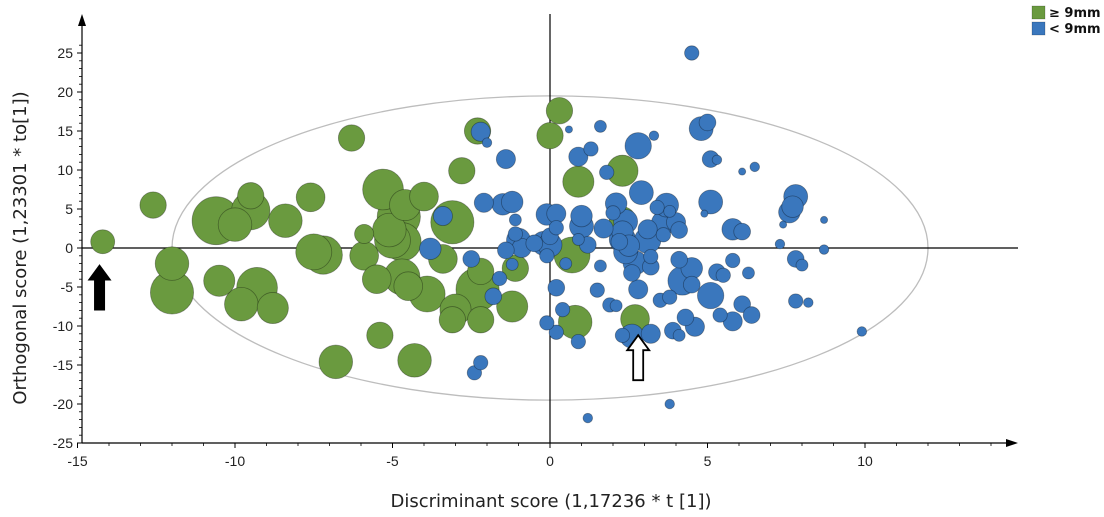 The height and width of the screenshot is (517, 1104). Describe the element at coordinates (708, 461) in the screenshot. I see `x-tick-label: 5` at that location.